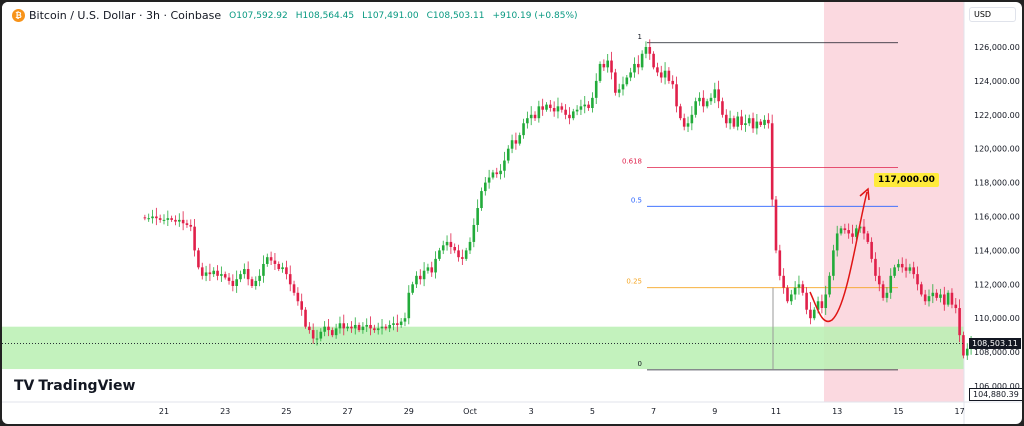 This screenshot has width=1024, height=426. I want to click on x-tick-label: 17, so click(960, 411).